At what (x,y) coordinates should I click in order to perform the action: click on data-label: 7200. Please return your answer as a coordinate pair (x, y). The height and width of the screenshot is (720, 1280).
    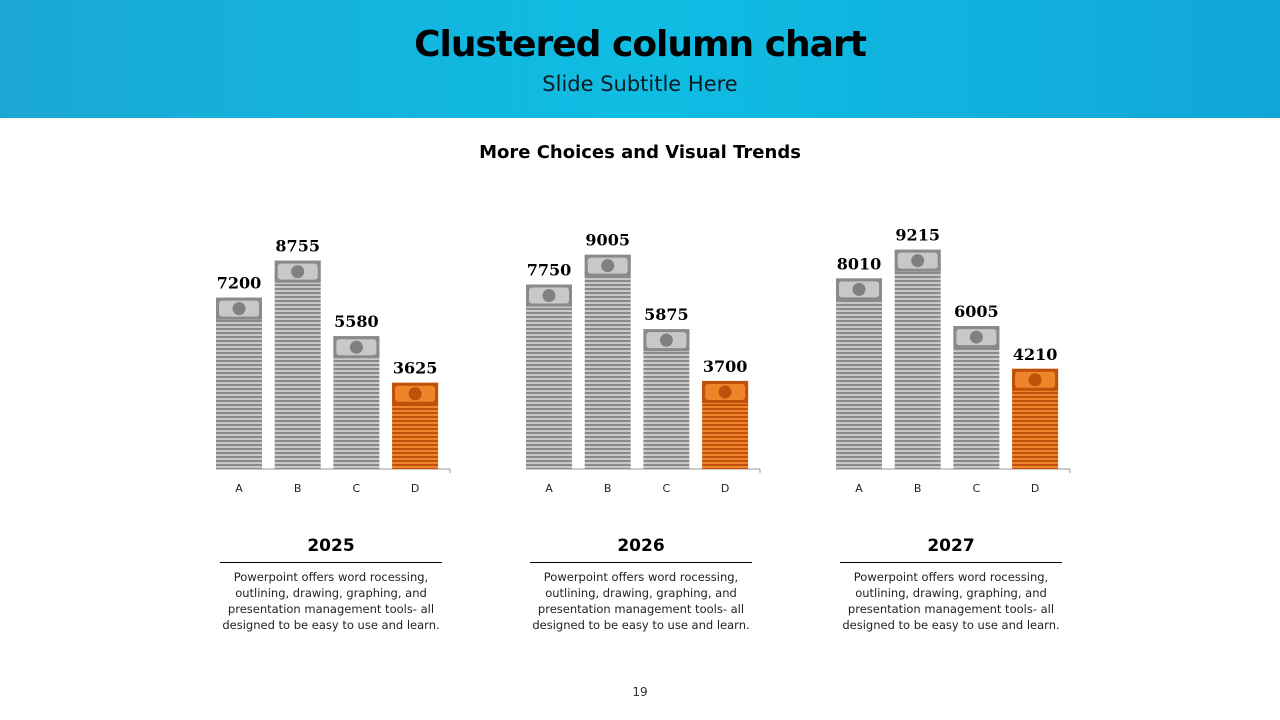
    Looking at the image, I should click on (239, 283).